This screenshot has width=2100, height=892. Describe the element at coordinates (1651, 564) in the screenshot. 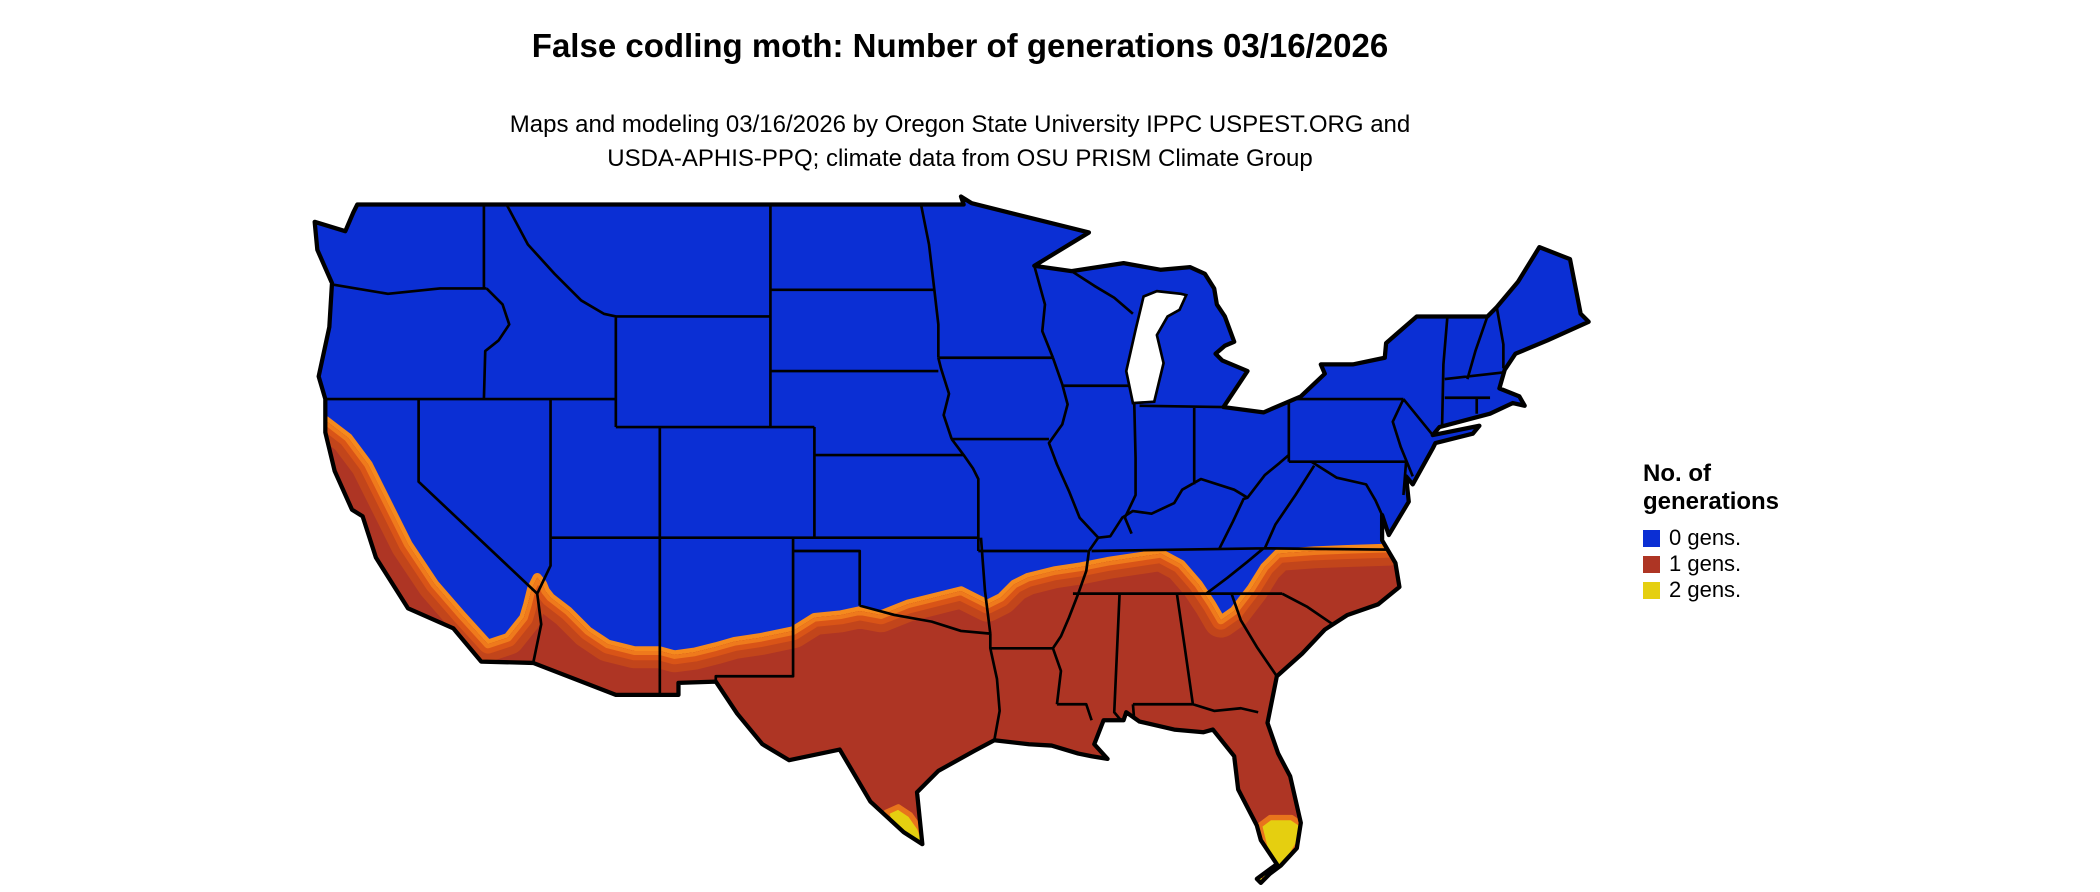

I see `legend-swatch-1-gens` at that location.